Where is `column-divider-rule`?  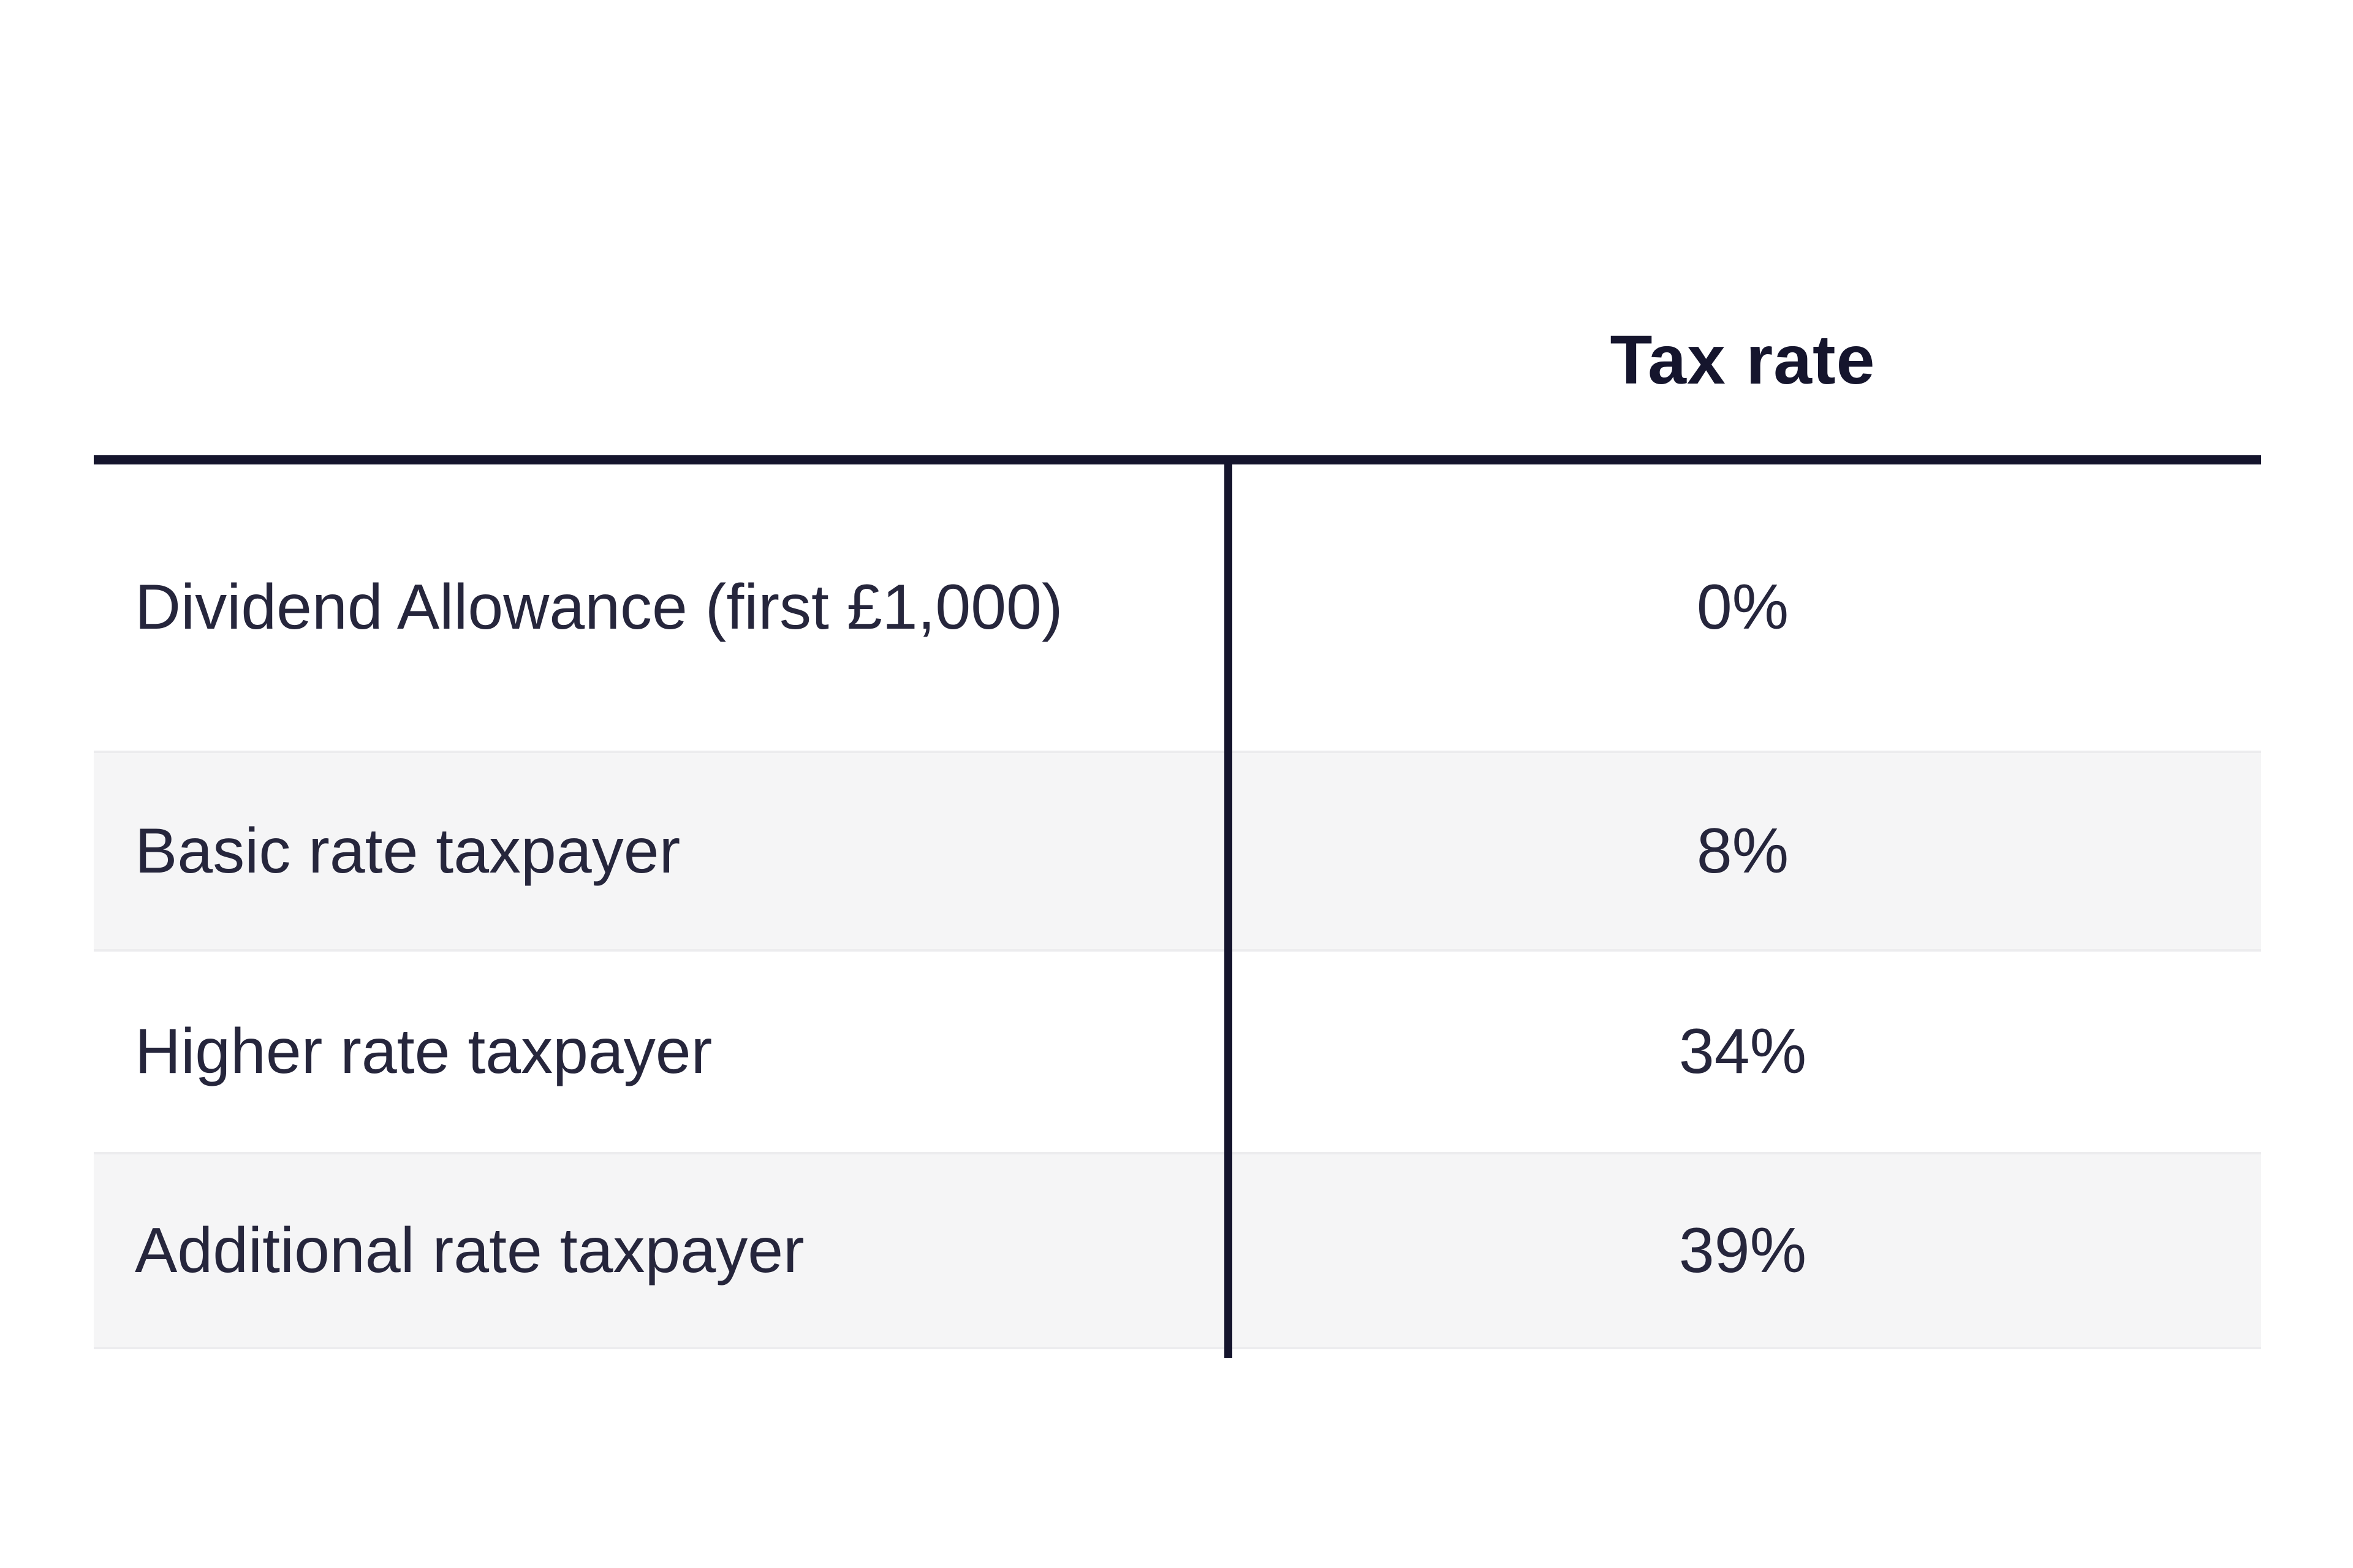 column-divider-rule is located at coordinates (1228, 911).